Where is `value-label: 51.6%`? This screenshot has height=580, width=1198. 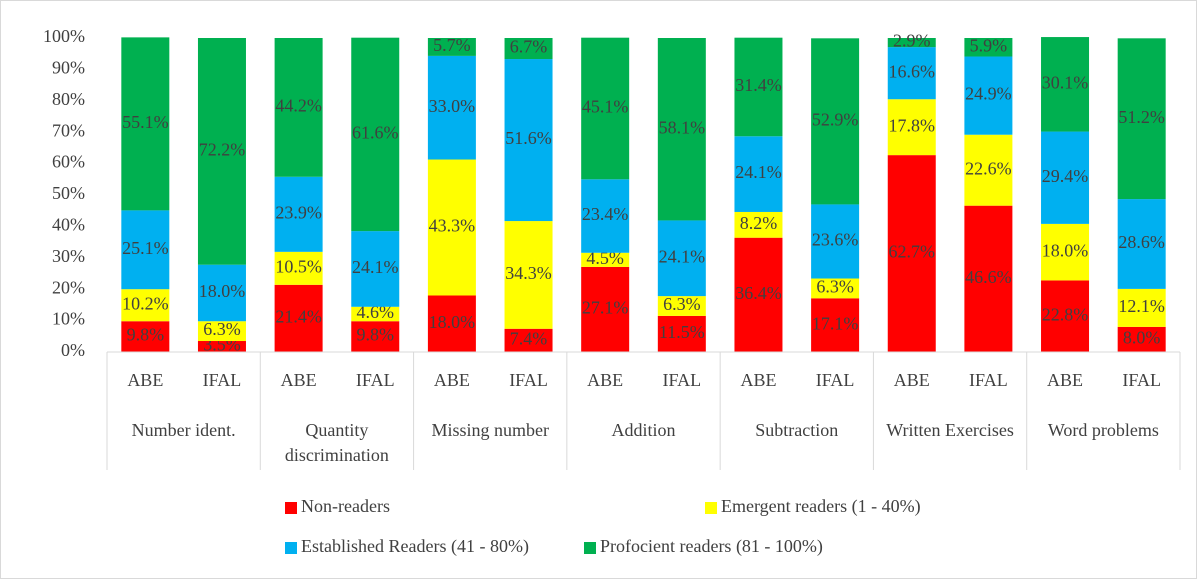
value-label: 51.6% is located at coordinates (528, 138).